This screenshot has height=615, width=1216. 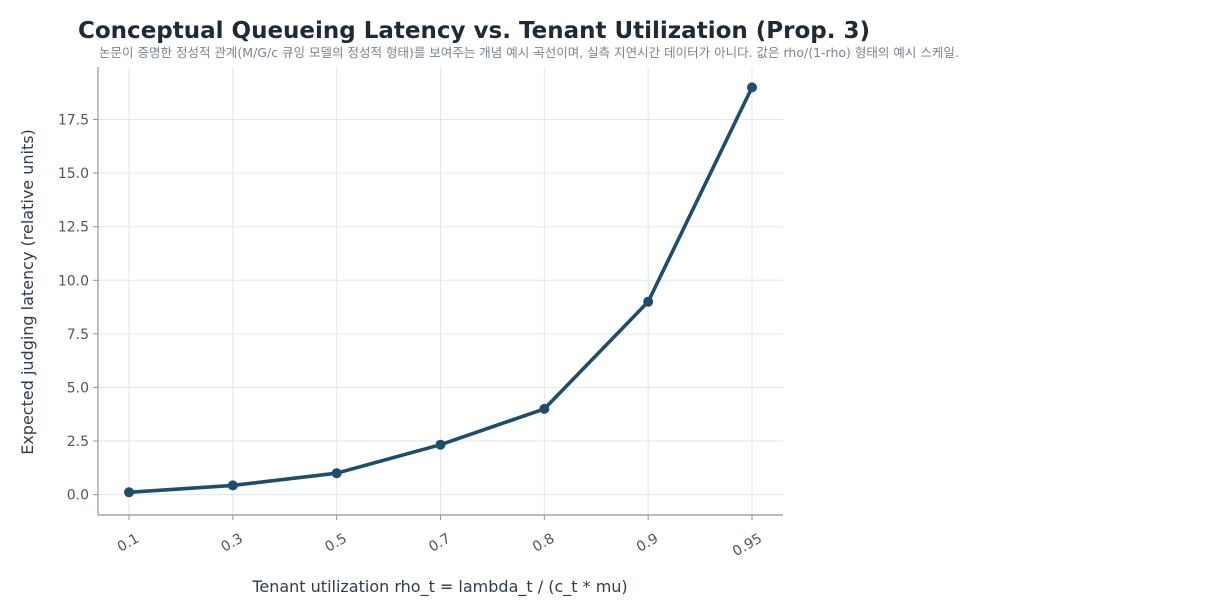 I want to click on y-tick-label: 10.0, so click(x=73, y=281).